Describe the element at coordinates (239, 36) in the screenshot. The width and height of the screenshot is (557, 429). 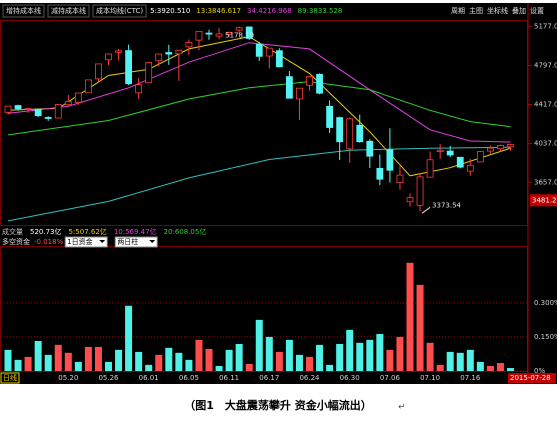
I see `high-annotation: 5178.19` at that location.